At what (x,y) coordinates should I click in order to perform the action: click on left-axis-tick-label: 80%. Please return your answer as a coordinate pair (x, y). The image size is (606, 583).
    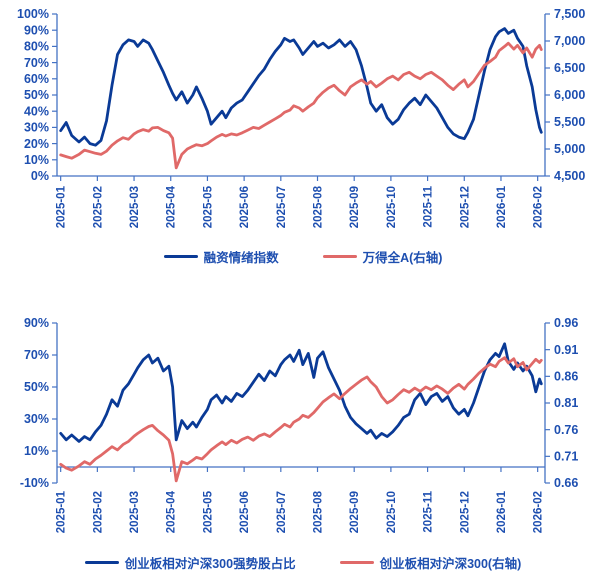
    Looking at the image, I should click on (36, 47).